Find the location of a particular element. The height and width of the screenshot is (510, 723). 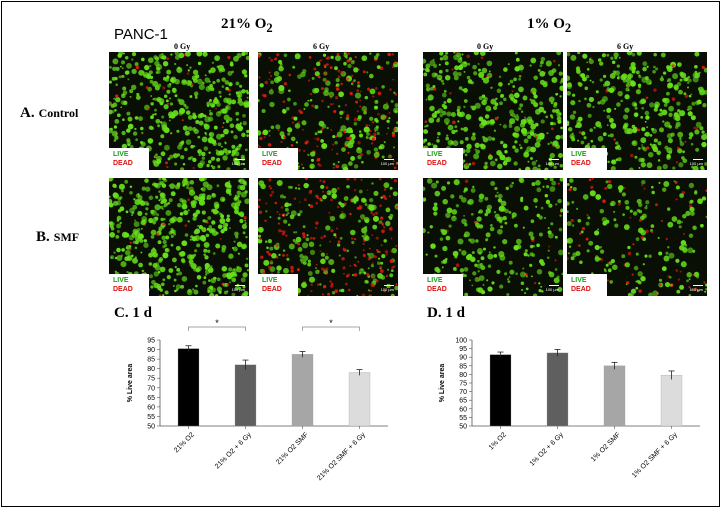

micro-legend: LIVE DEAD is located at coordinates (129, 285).